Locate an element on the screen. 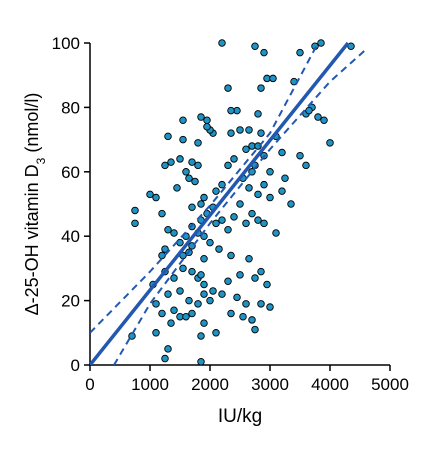  y-tick-label: 40 is located at coordinates (70, 236).